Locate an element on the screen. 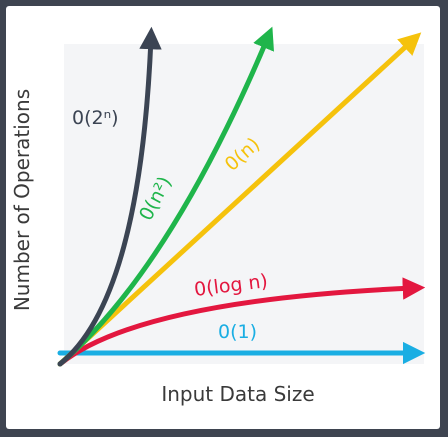 This screenshot has width=448, height=437. x-axis-label: Input Data Size is located at coordinates (238, 394).